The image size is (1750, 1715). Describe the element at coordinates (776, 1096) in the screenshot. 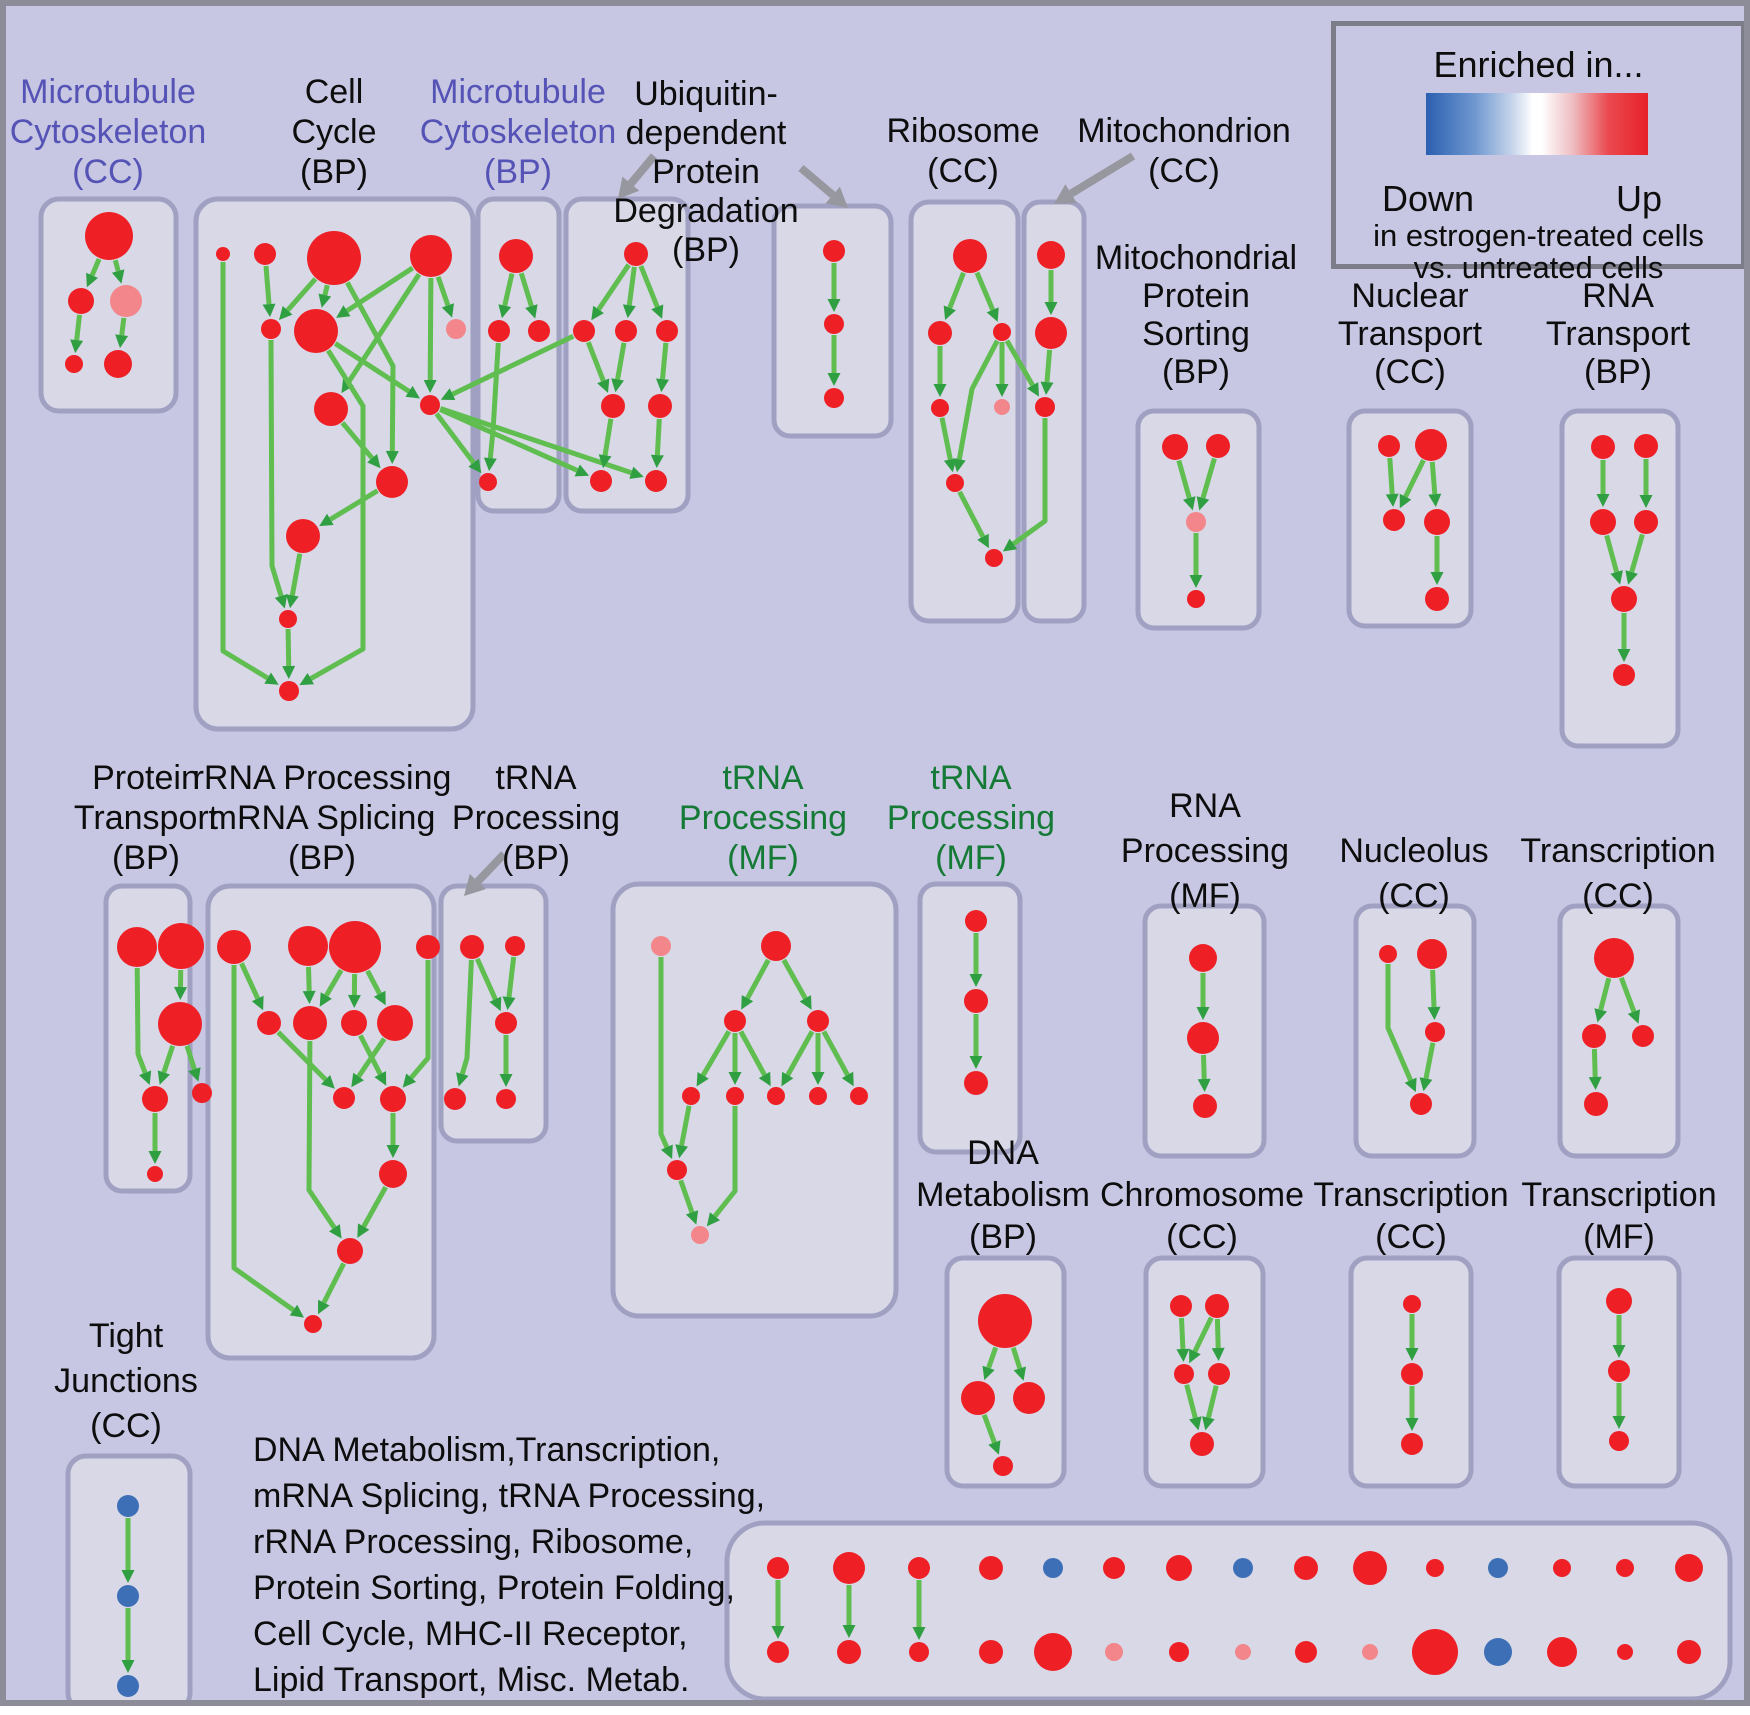

I see `node-tmf-z7` at that location.